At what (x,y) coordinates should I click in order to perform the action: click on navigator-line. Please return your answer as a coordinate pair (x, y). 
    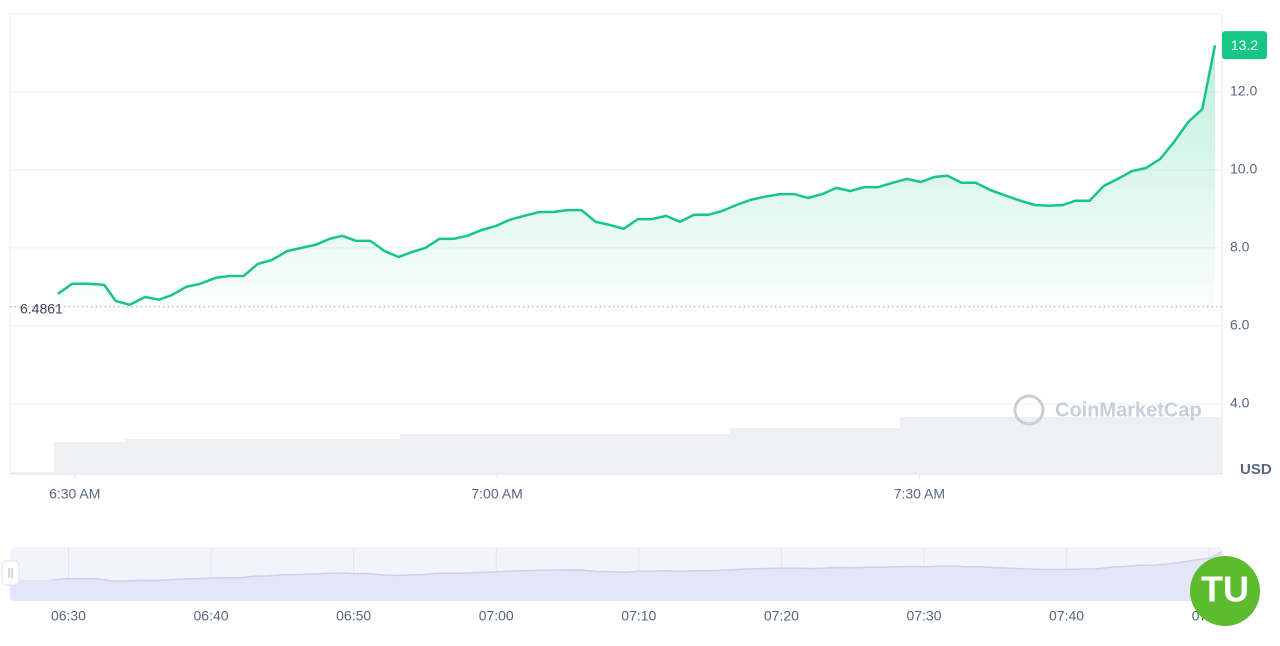
    Looking at the image, I should click on (636, 566).